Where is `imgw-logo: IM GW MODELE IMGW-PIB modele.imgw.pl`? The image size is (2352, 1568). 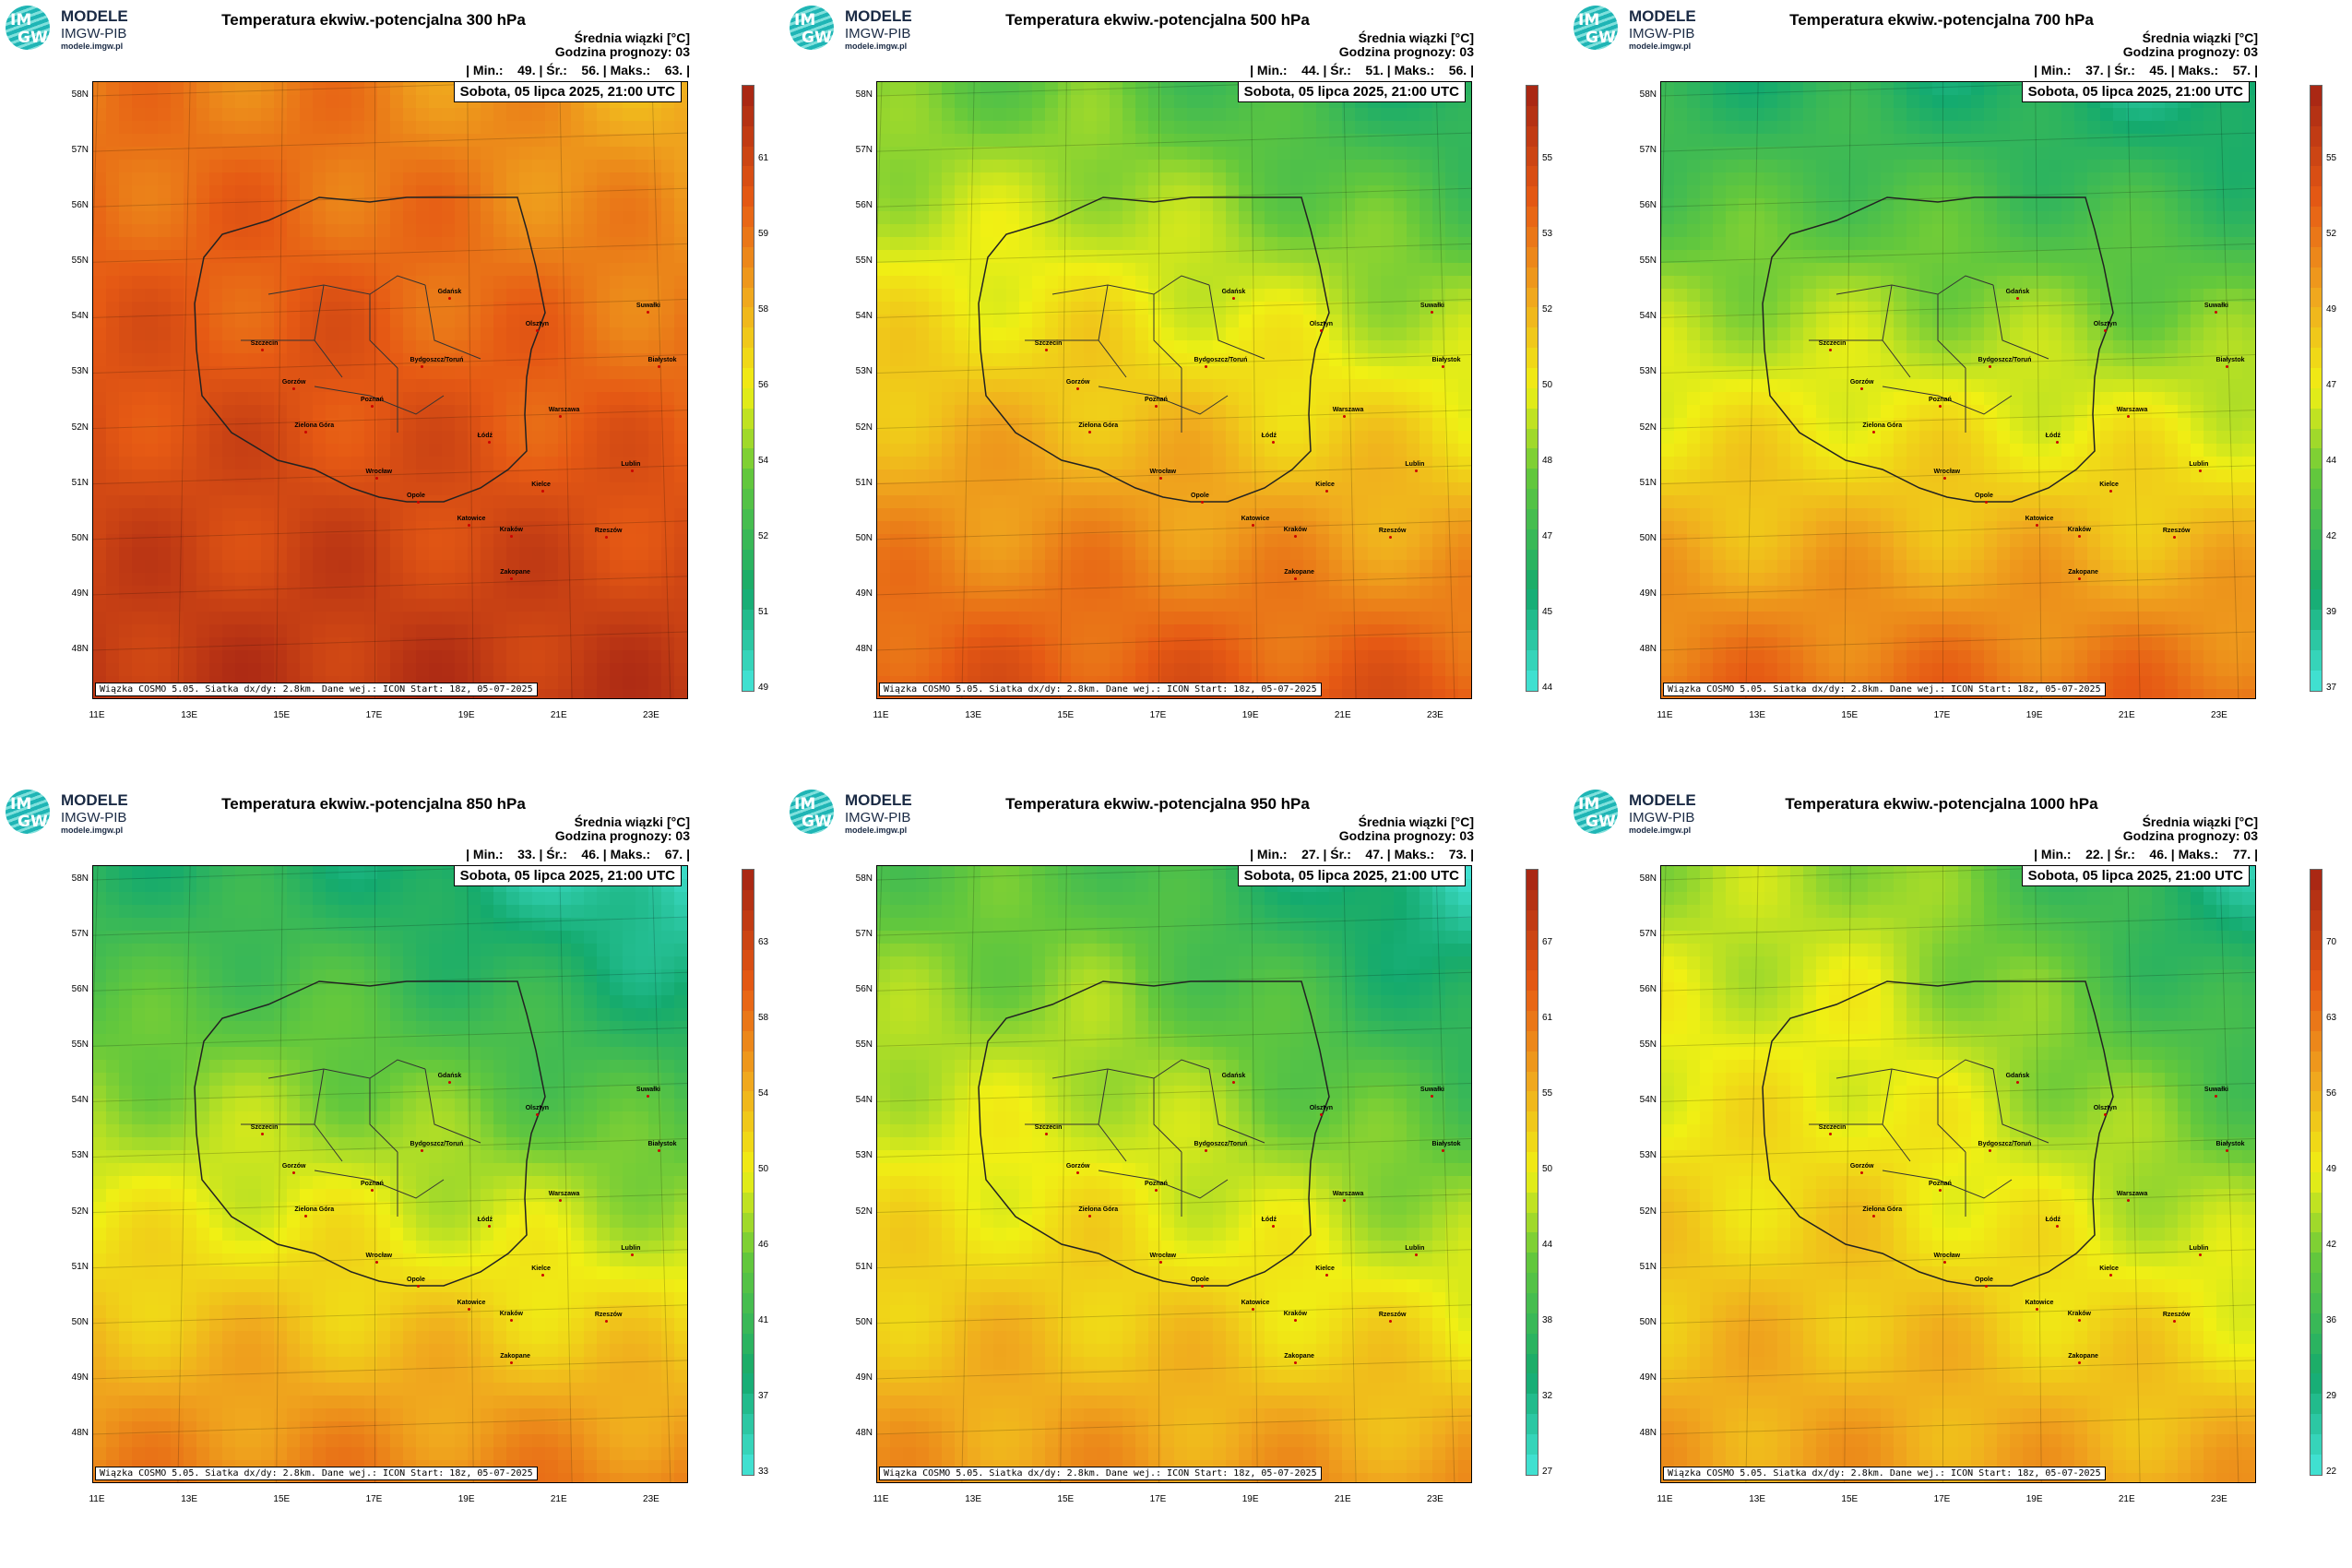
imgw-logo: IM GW MODELE IMGW-PIB modele.imgw.pl is located at coordinates (84, 29).